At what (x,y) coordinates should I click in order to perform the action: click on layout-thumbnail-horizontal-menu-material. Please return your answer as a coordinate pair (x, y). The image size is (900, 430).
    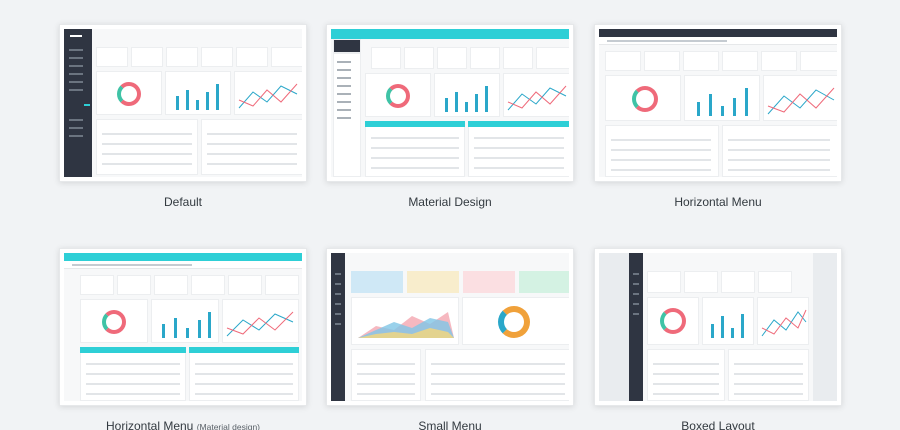
    Looking at the image, I should click on (183, 327).